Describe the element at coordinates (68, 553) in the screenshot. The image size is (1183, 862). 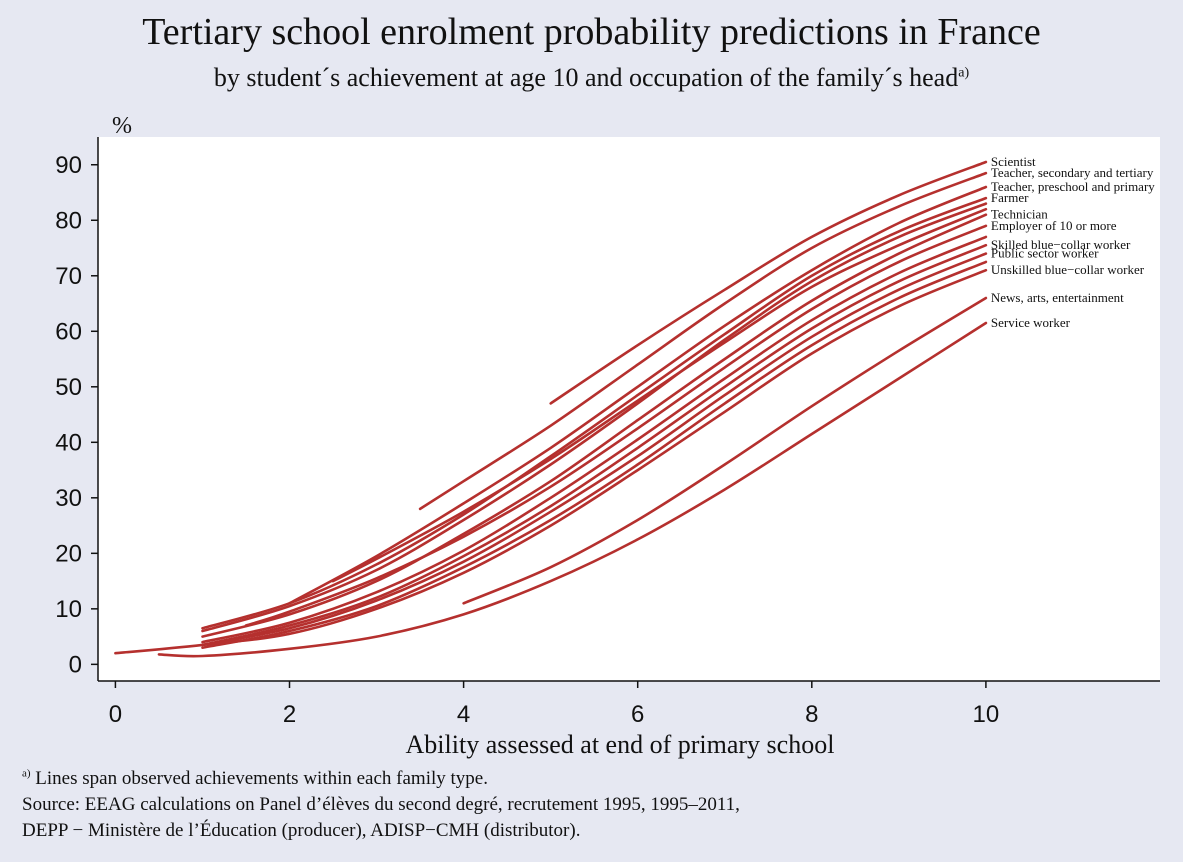
I see `y-tick-label: 20` at that location.